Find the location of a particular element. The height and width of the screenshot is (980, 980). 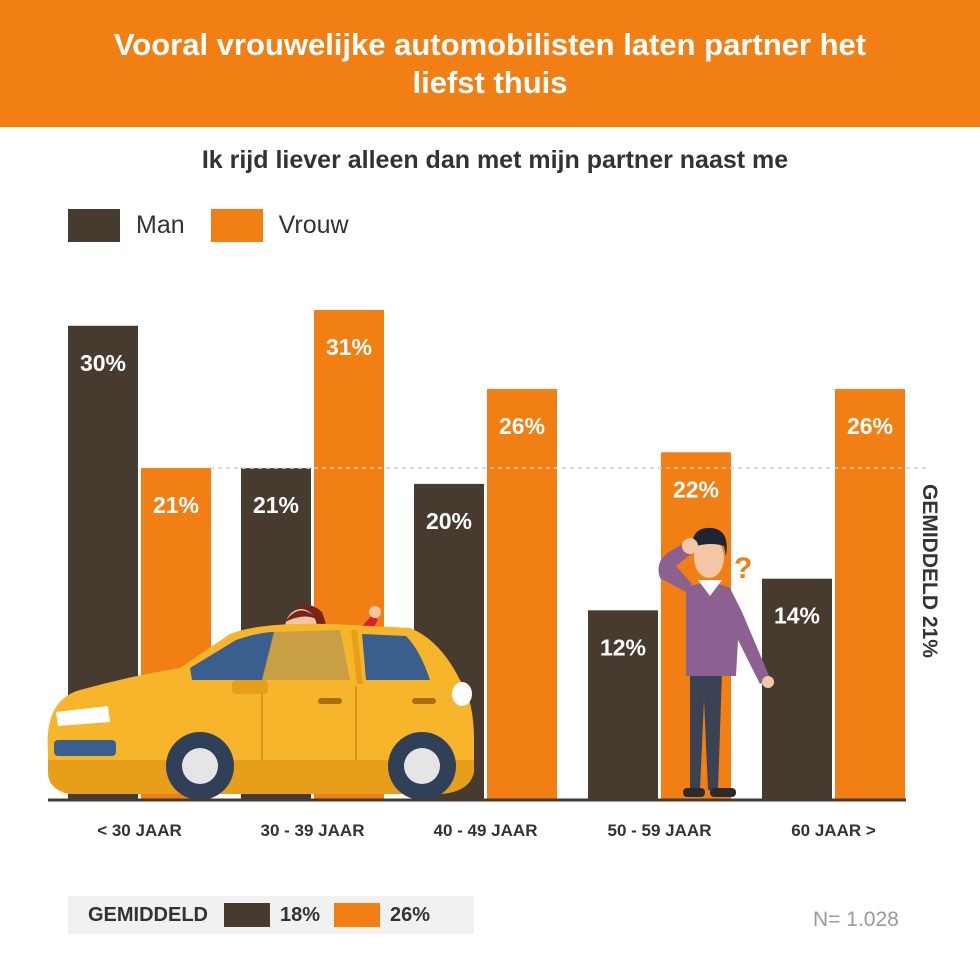

reference-line-layer: GEMIDDELD 21% is located at coordinates (575, 562).